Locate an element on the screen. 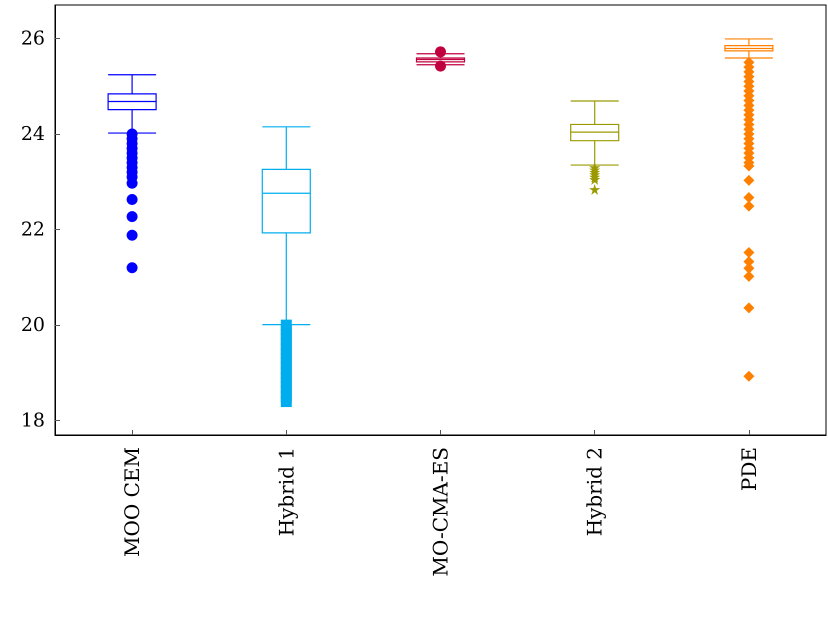  y-tick-label: 22 is located at coordinates (32, 229).